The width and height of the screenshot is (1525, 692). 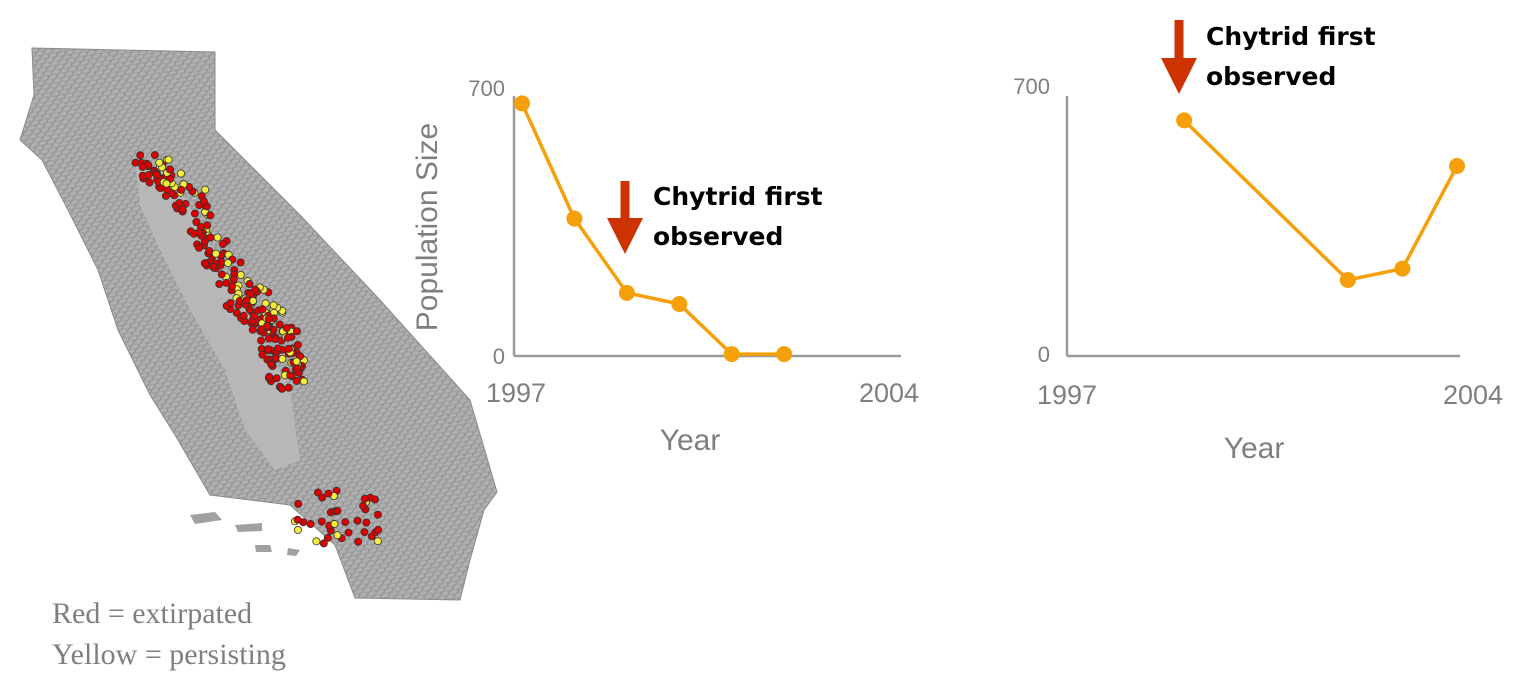 What do you see at coordinates (1291, 36) in the screenshot?
I see `annotation-line1: Chytrid first` at bounding box center [1291, 36].